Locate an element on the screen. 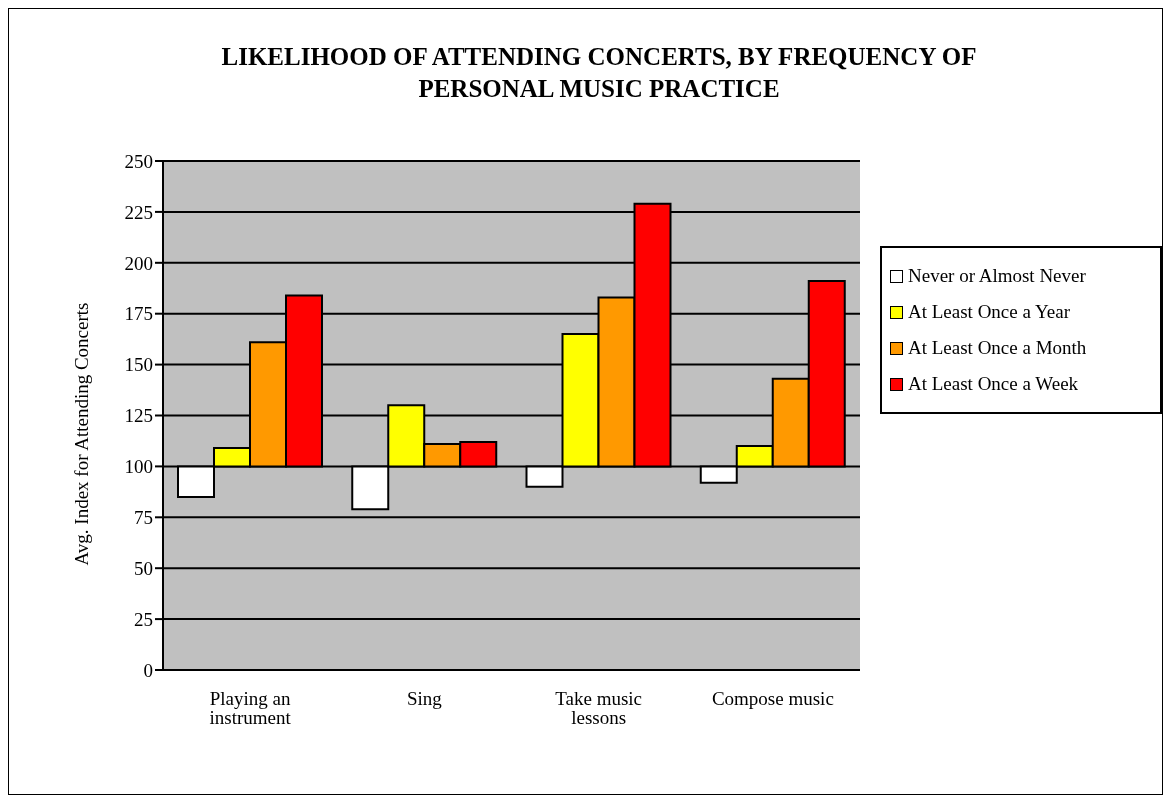  y-tick-label: 25 is located at coordinates (143, 619).